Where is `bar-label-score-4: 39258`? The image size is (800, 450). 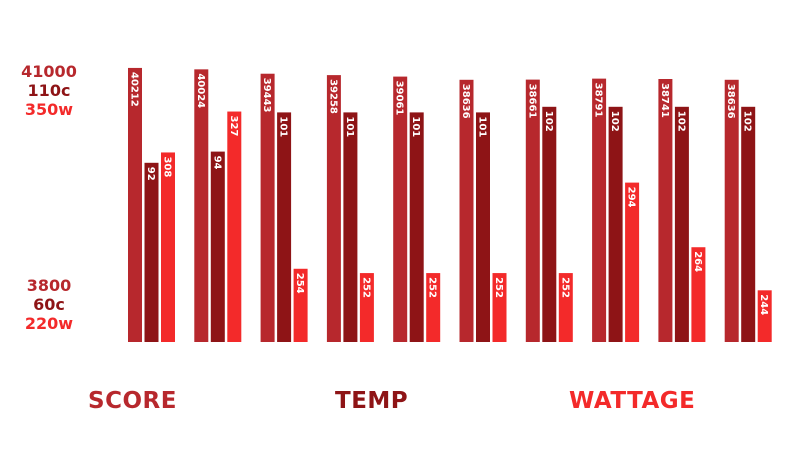 bar-label-score-4: 39258 is located at coordinates (332, 96).